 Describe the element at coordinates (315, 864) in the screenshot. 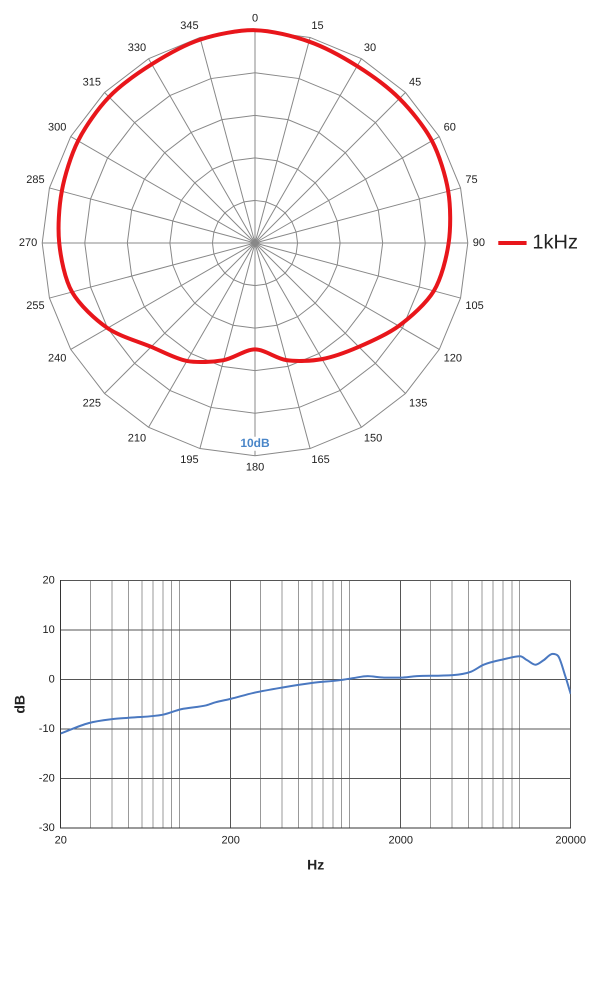

I see `x-axis-title: Hz` at that location.